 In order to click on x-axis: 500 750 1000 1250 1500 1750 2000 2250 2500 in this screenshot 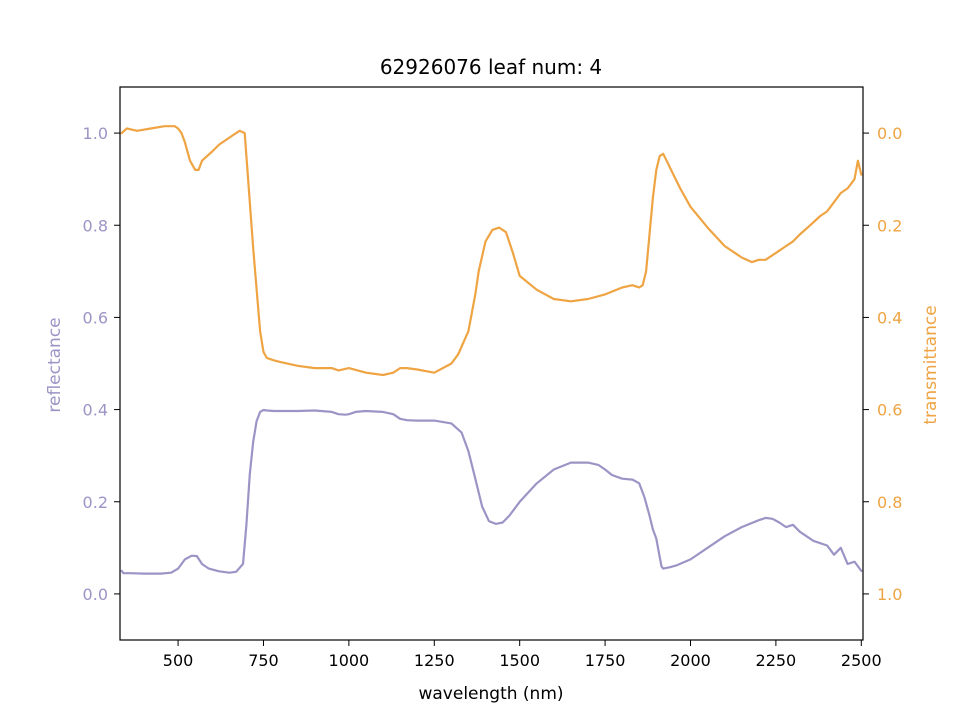, I will do `click(522, 655)`.